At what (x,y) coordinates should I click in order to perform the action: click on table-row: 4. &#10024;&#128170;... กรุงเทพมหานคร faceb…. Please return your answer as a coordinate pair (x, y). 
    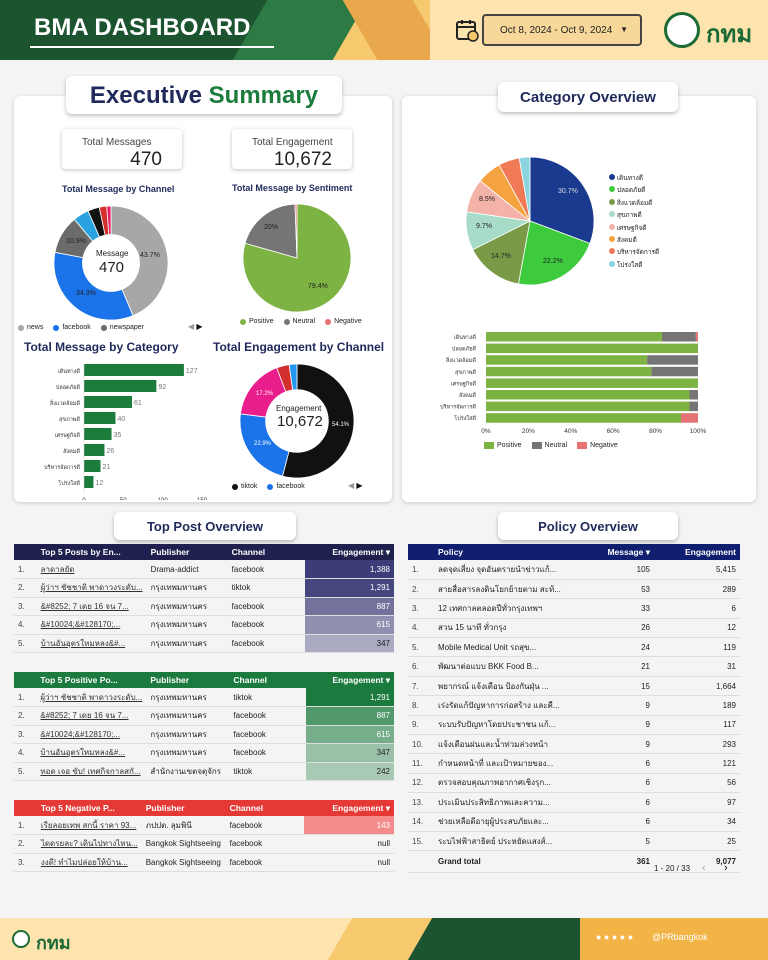
    Looking at the image, I should click on (204, 625).